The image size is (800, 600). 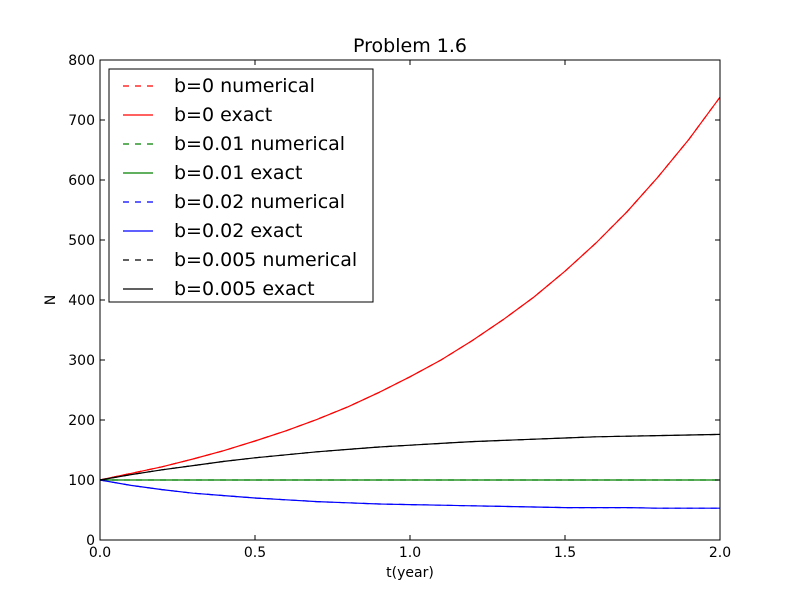 What do you see at coordinates (259, 202) in the screenshot?
I see `legend-label-4: b=0.02 numerical` at bounding box center [259, 202].